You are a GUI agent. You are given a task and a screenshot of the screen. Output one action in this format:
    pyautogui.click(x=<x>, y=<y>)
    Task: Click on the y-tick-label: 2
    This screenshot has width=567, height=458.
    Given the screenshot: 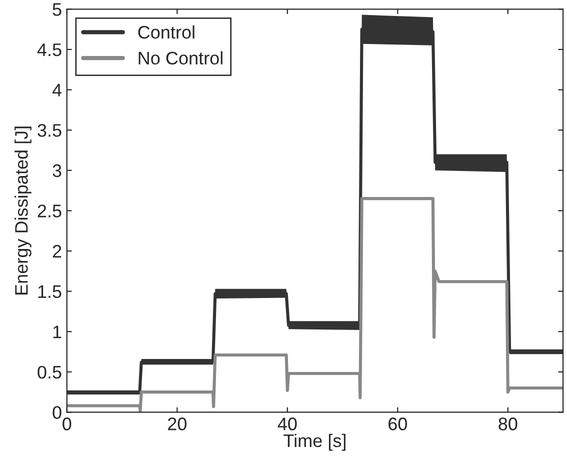 What is the action you would take?
    pyautogui.click(x=57, y=251)
    